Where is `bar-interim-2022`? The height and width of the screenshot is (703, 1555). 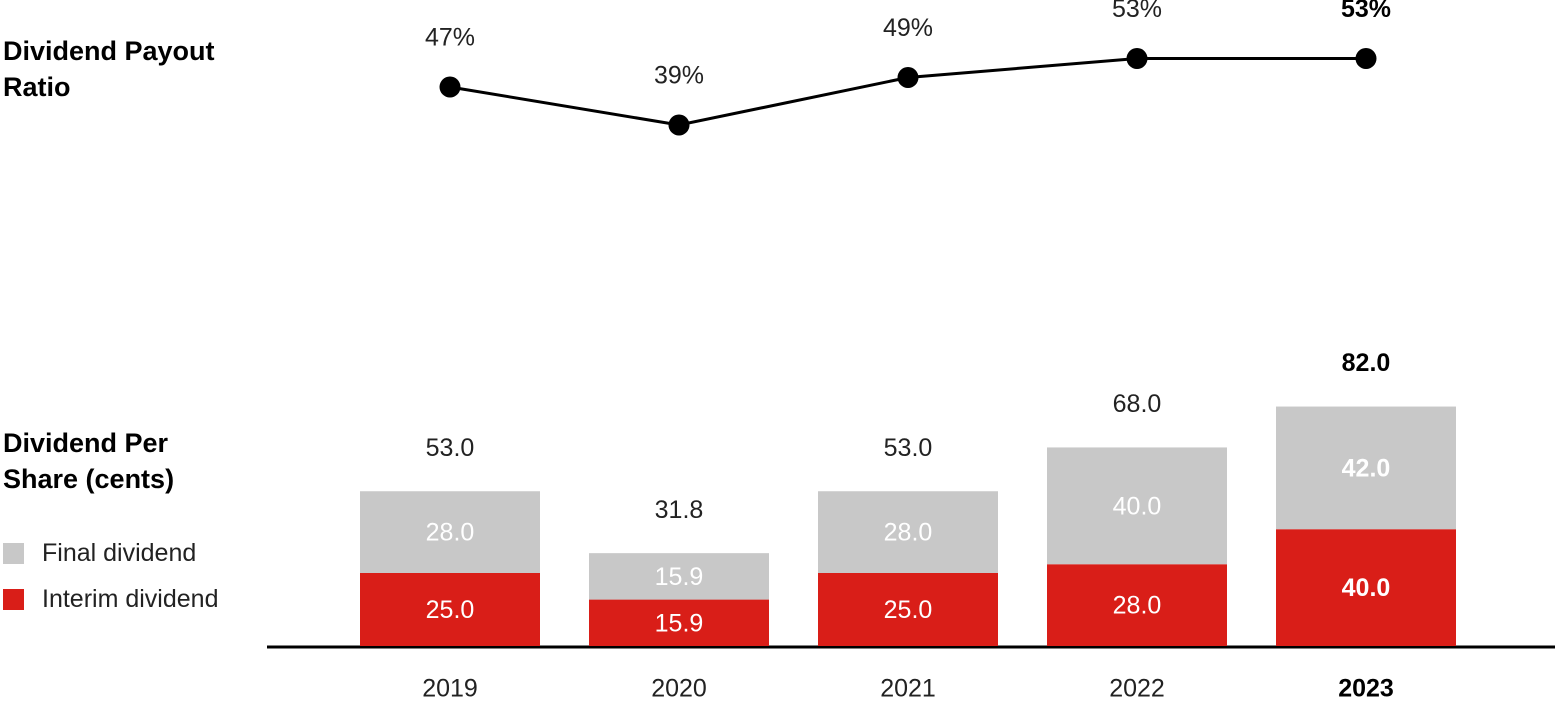
bar-interim-2022 is located at coordinates (1137, 605).